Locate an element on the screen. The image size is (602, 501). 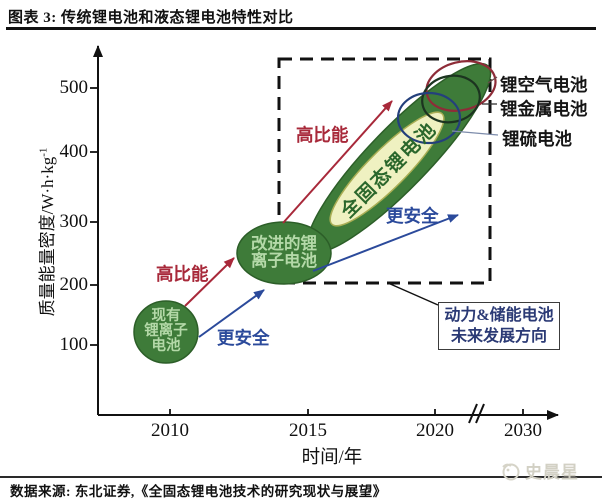
existing-line-2: 锂离子 is located at coordinates (166, 331).